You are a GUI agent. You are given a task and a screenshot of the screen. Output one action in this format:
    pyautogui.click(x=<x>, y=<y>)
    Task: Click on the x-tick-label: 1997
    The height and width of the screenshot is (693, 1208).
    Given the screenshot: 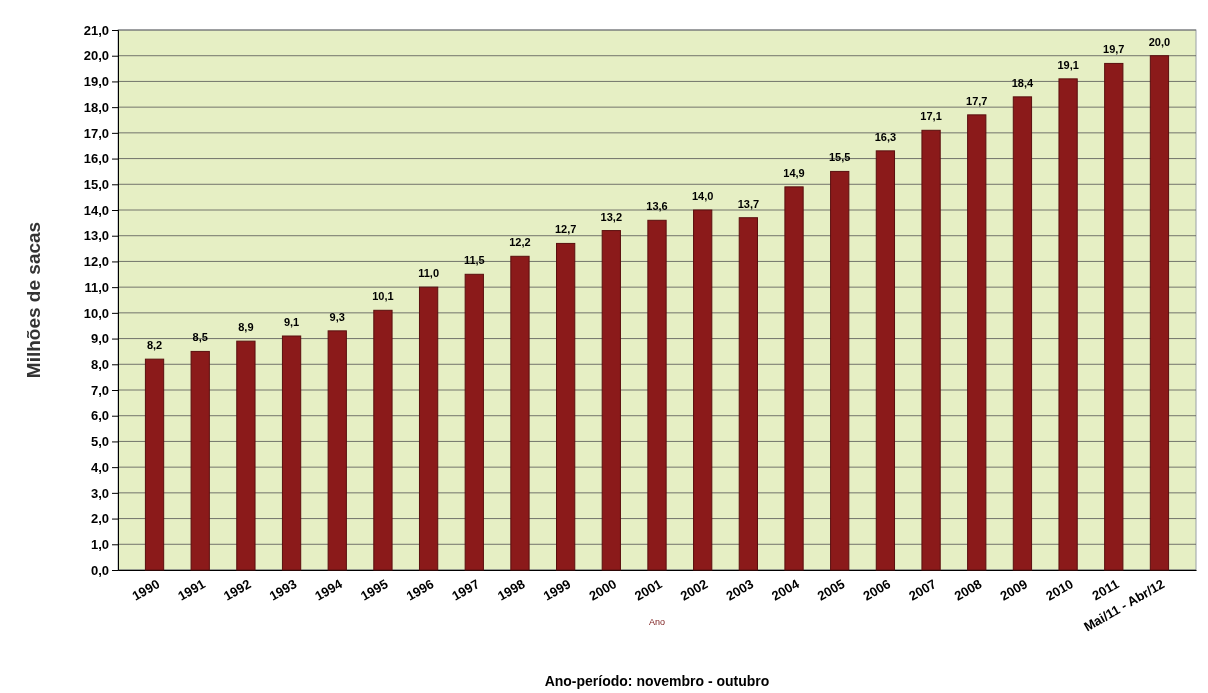 What is the action you would take?
    pyautogui.click(x=465, y=590)
    